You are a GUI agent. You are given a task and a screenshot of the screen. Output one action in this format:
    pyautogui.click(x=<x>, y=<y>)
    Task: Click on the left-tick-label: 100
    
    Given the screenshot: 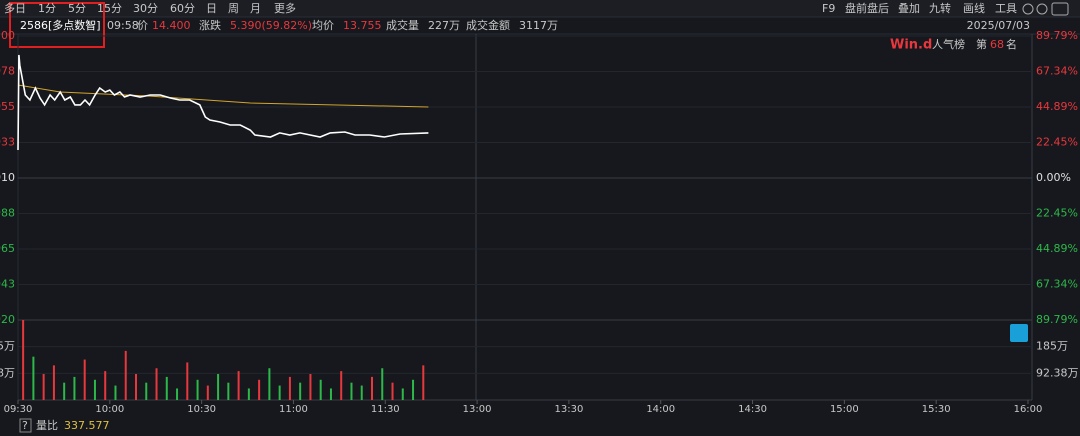 What is the action you would take?
    pyautogui.click(x=7, y=35)
    